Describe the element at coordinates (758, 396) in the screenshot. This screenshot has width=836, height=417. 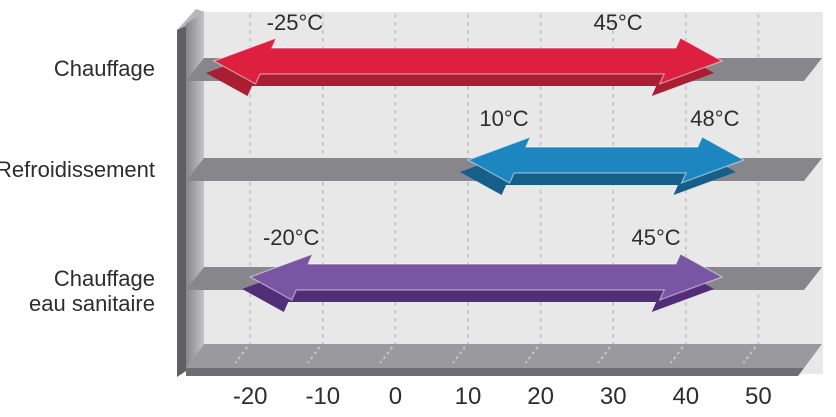
I see `tick-label: 50` at that location.